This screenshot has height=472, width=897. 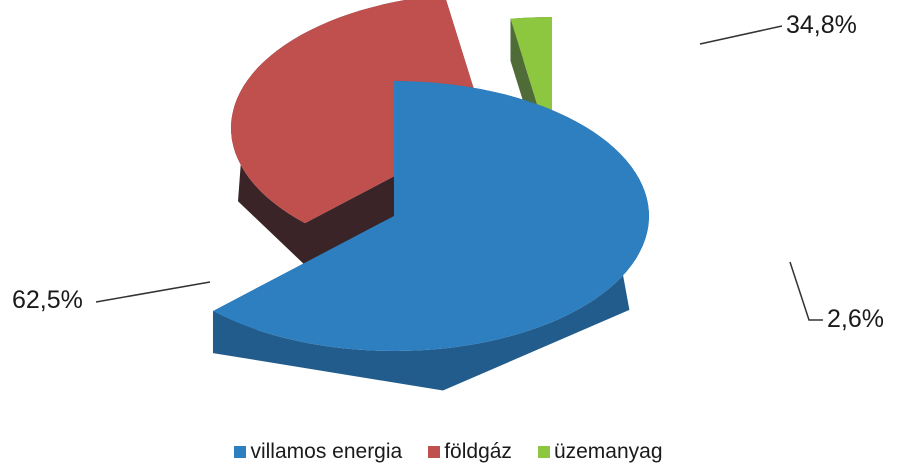 I want to click on leader-line-uzemanyag, so click(x=806, y=291).